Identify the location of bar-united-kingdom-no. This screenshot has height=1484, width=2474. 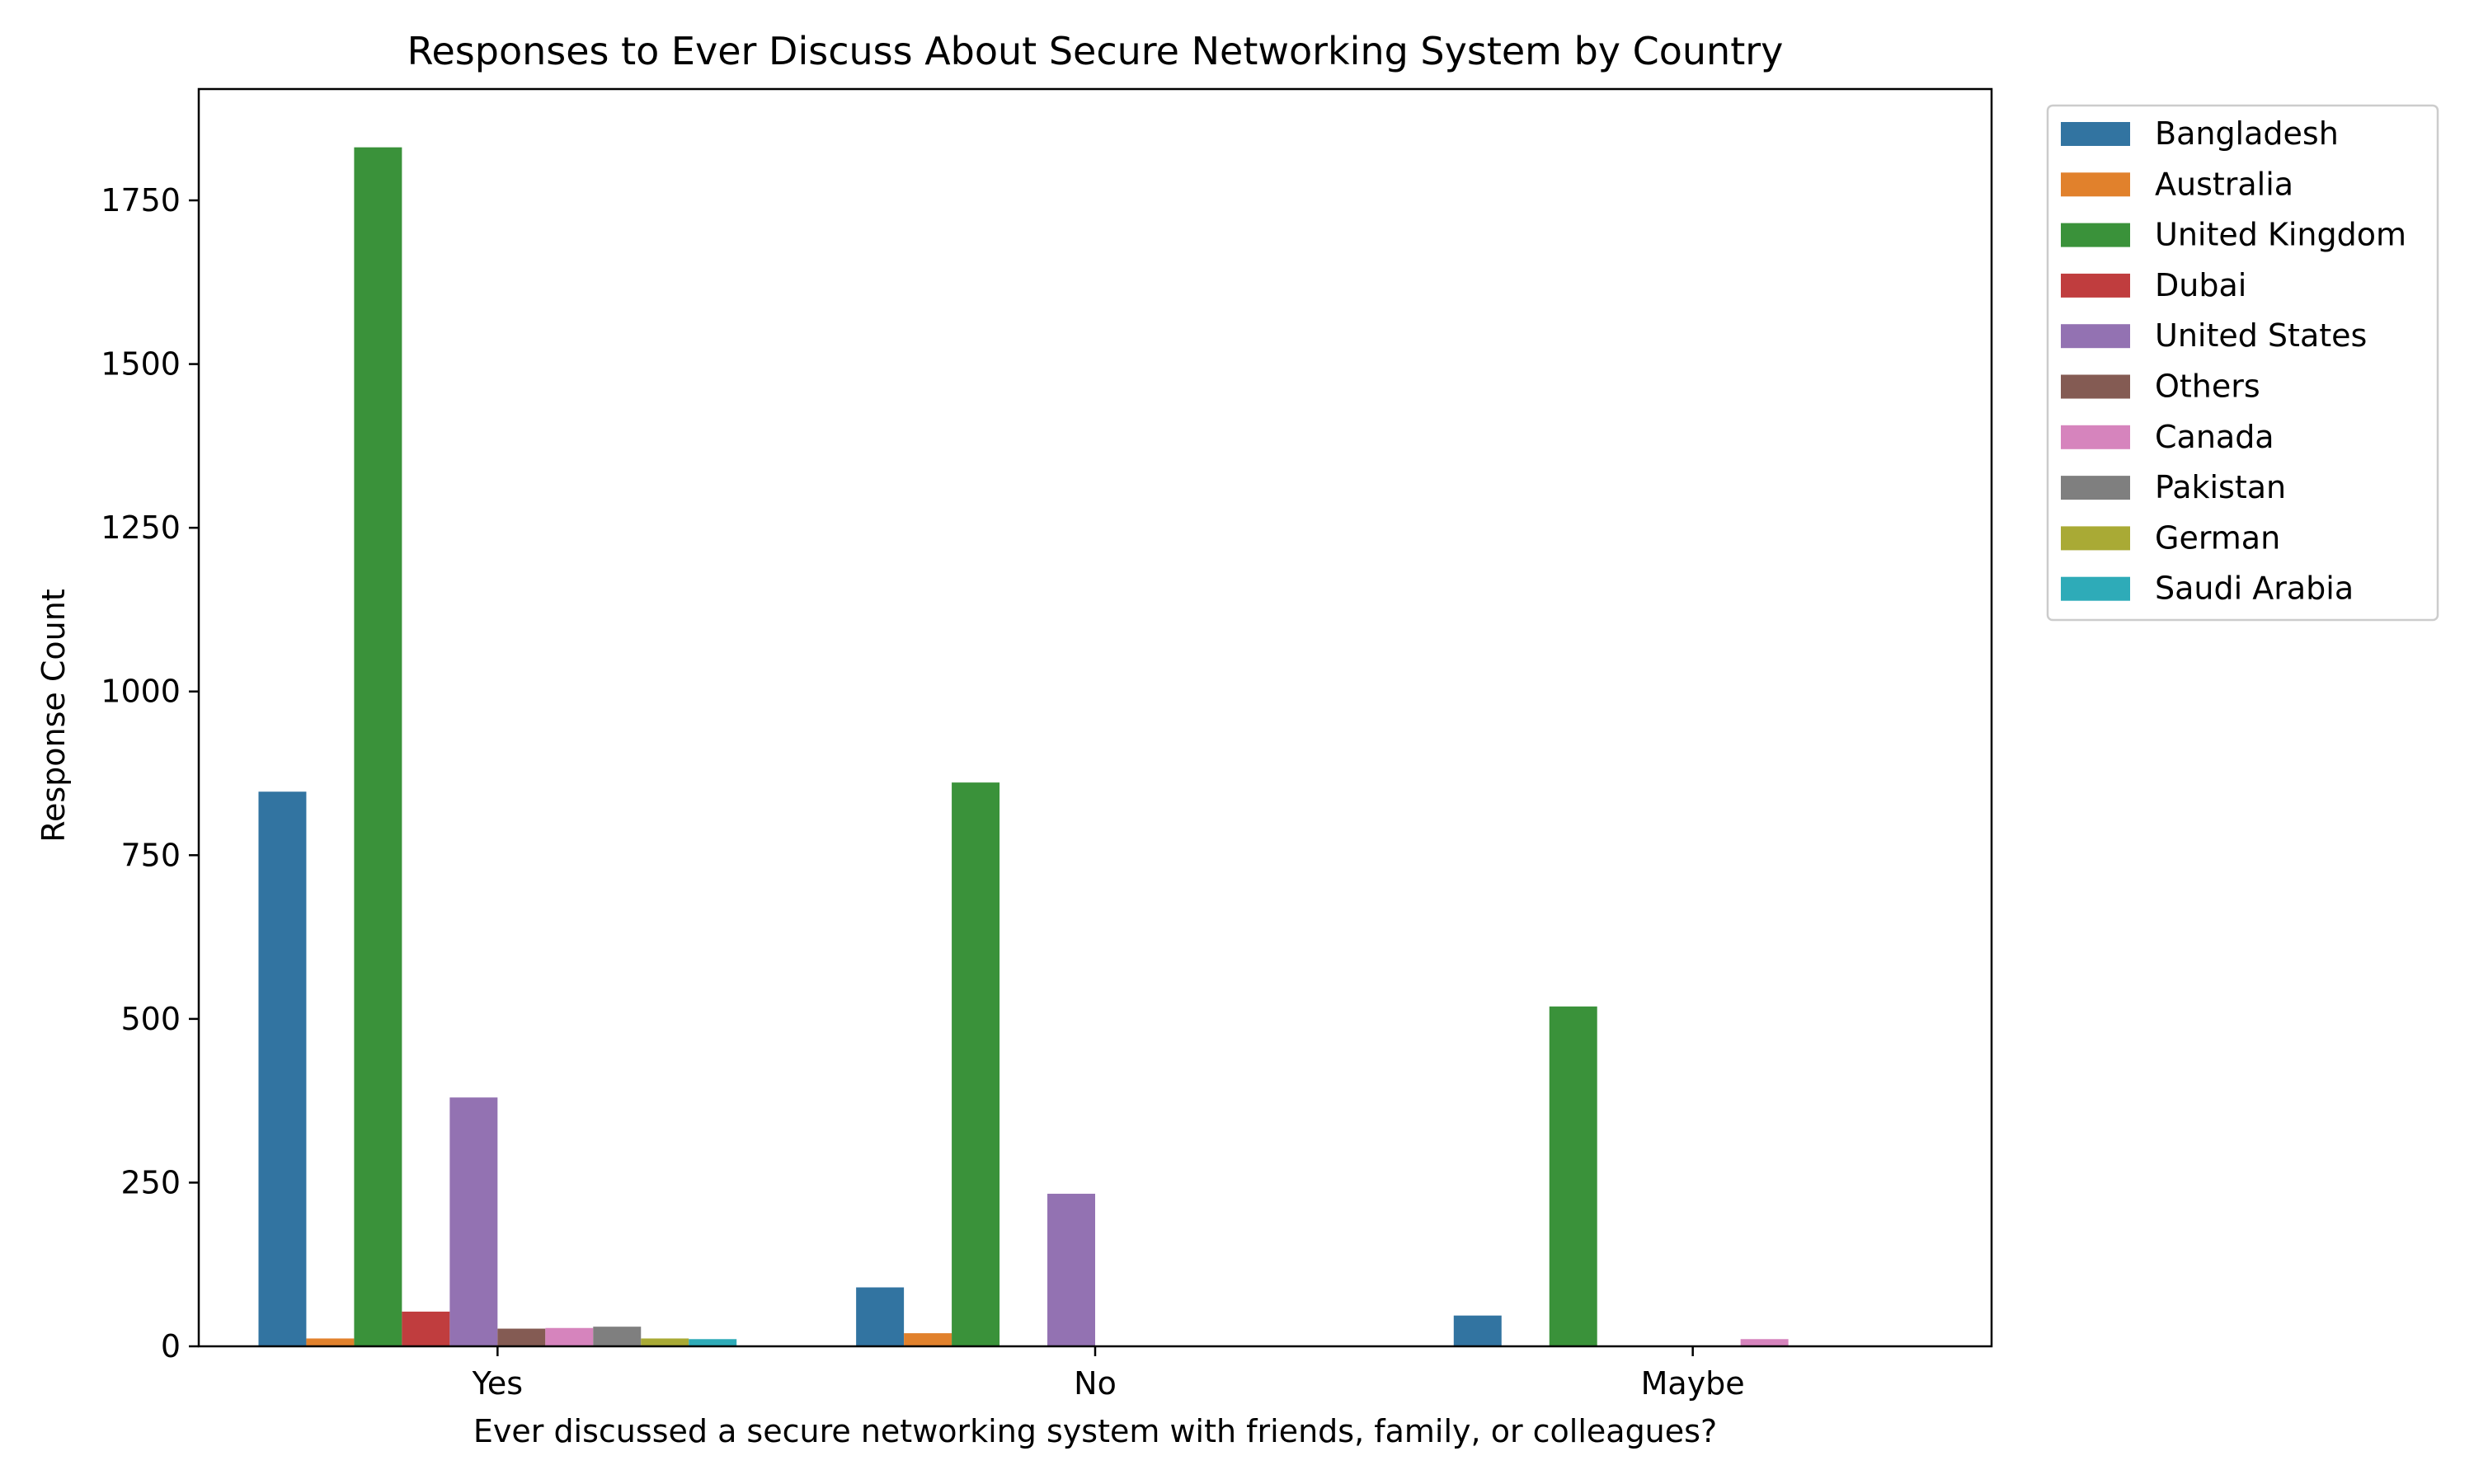
(976, 1064).